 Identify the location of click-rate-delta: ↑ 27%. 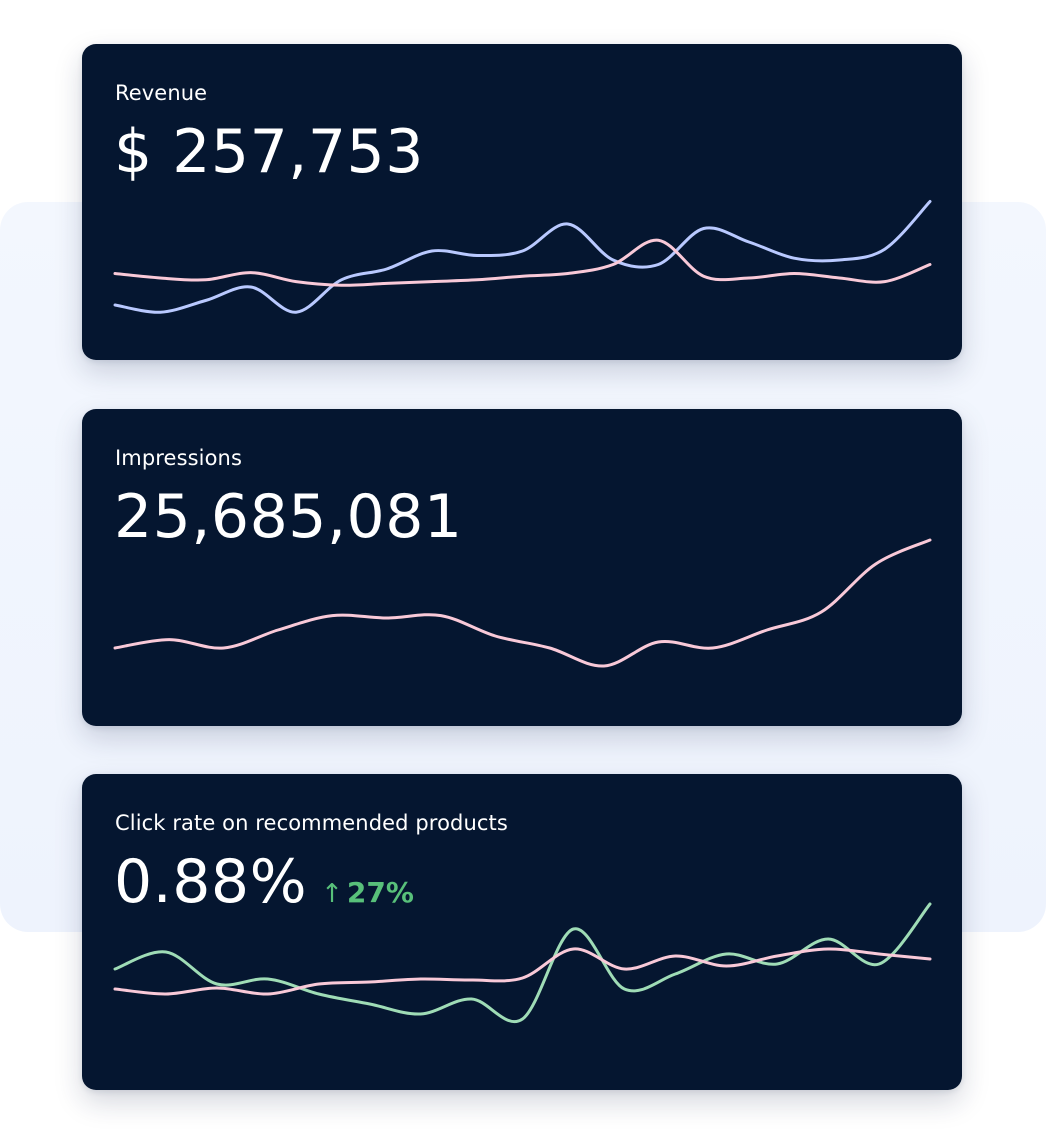
(367, 892).